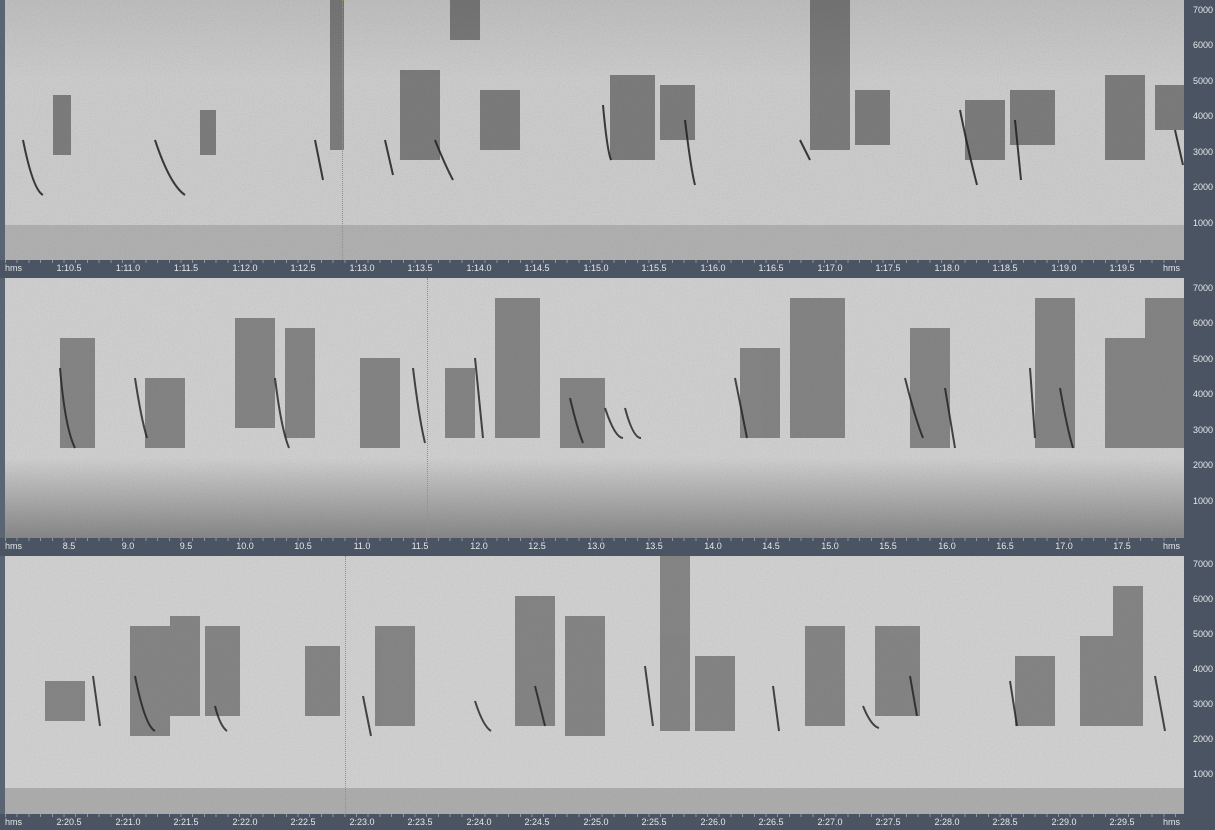 The width and height of the screenshot is (1215, 830). Describe the element at coordinates (420, 268) in the screenshot. I see `x-tick-label: 1:13.5` at that location.